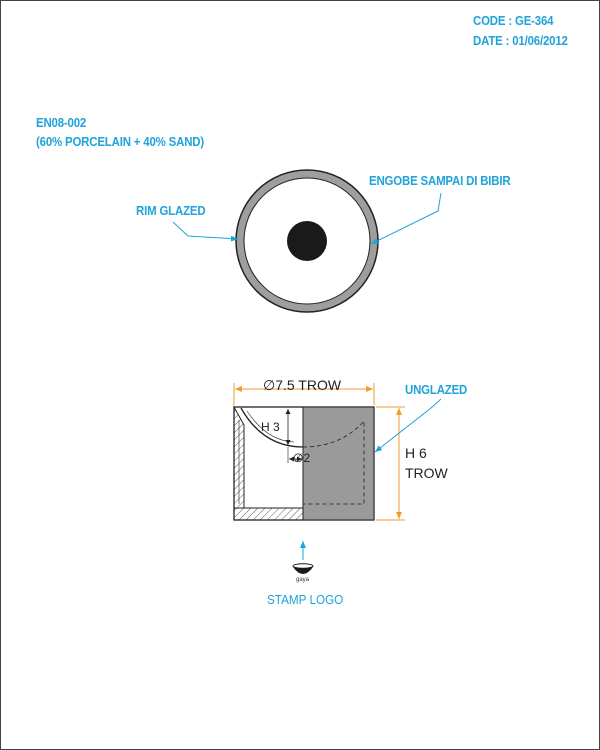 This screenshot has width=600, height=750. What do you see at coordinates (436, 389) in the screenshot?
I see `unglazed-label: UNGLAZED` at bounding box center [436, 389].